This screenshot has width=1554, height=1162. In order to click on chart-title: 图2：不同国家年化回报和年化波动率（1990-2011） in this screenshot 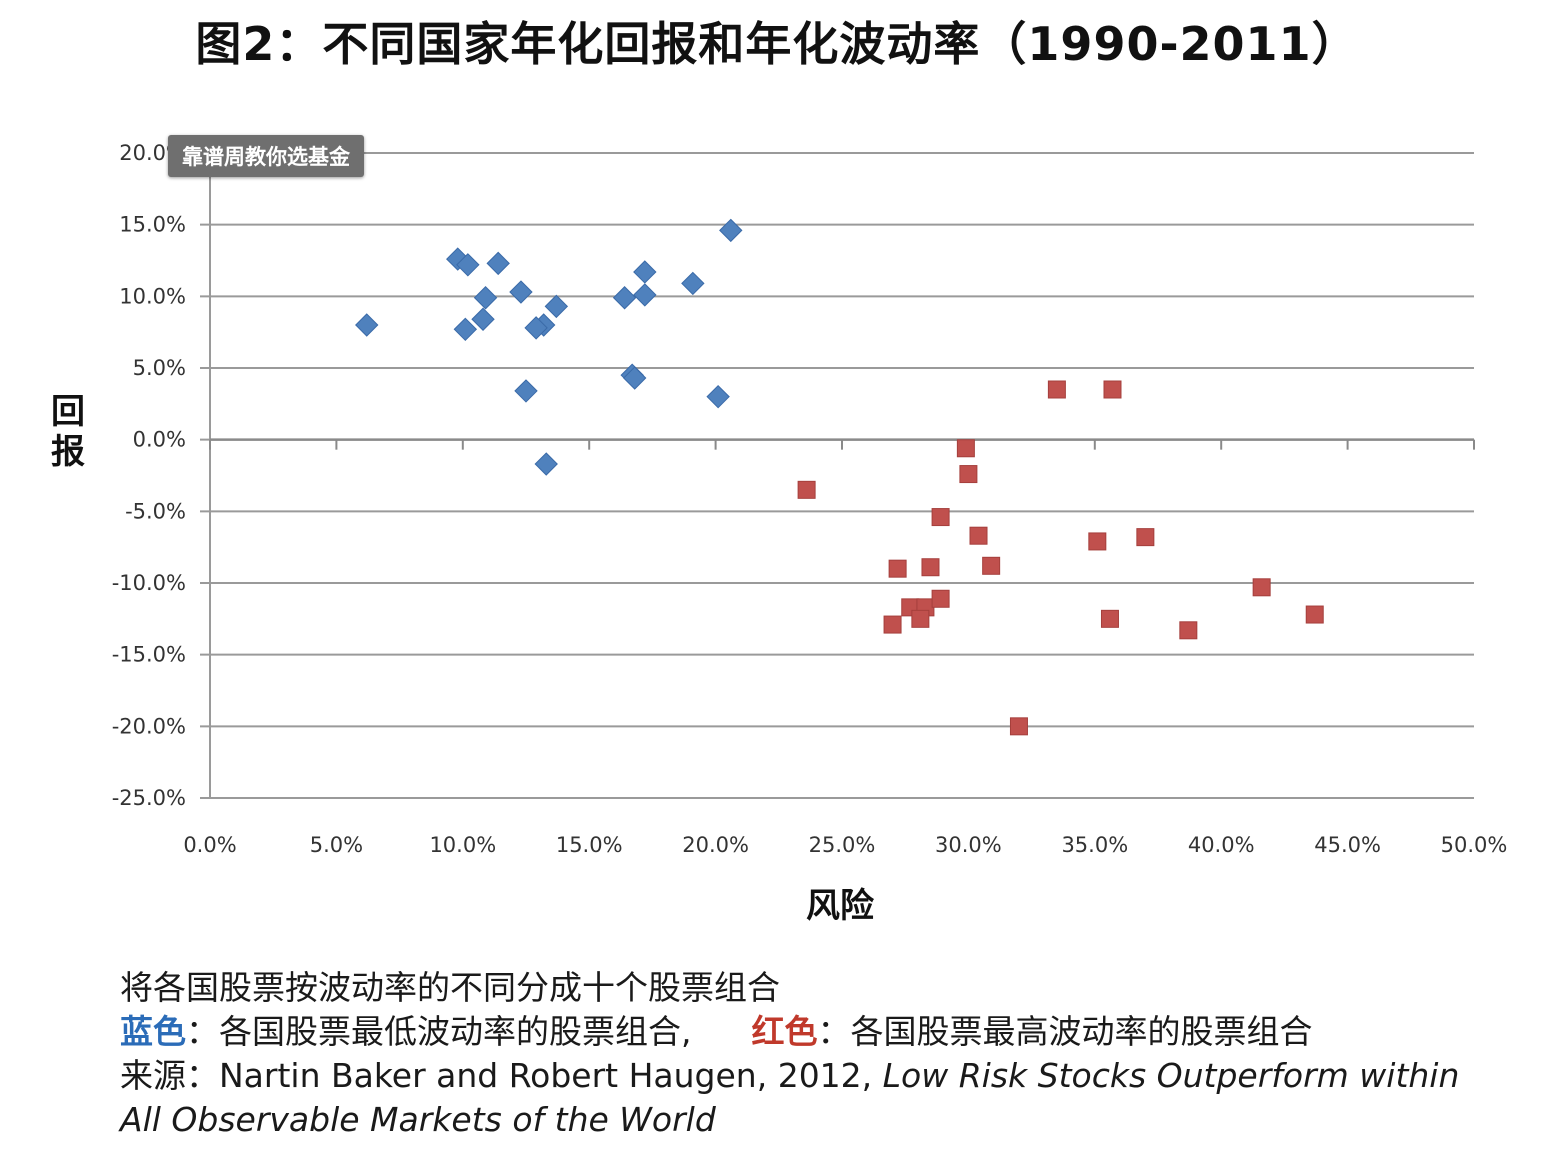, I will do `click(777, 44)`.